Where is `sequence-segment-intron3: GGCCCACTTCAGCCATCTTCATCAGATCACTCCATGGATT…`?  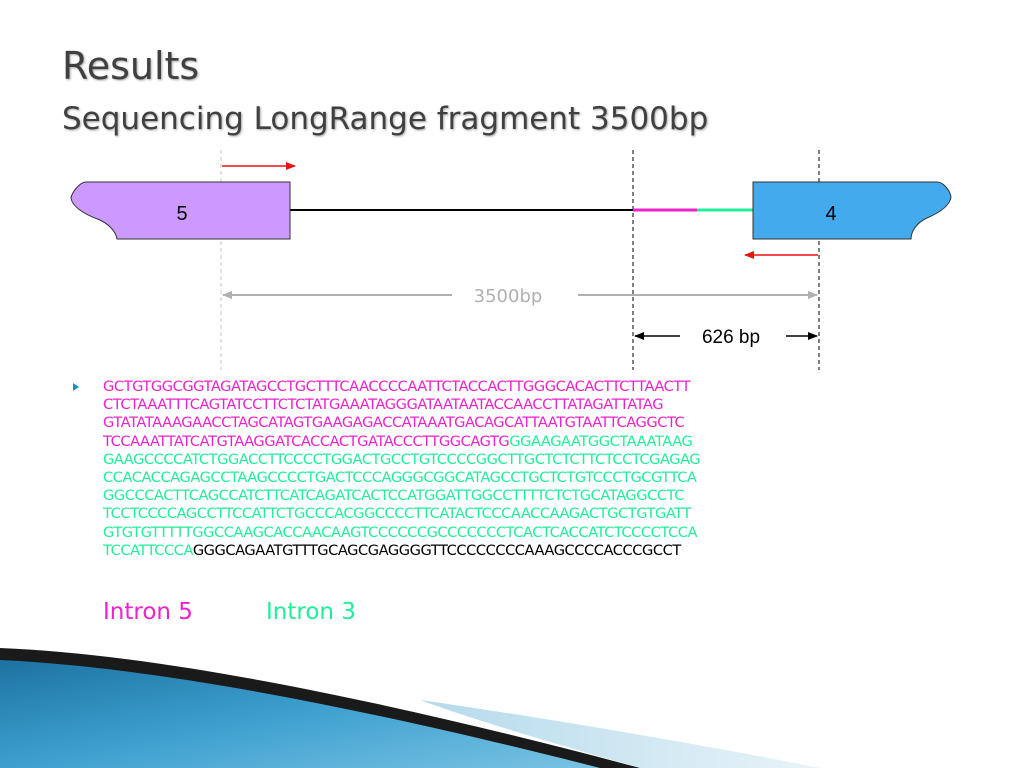 sequence-segment-intron3: GGCCCACTTCAGCCATCTTCATCAGATCACTCCATGGATT… is located at coordinates (393, 496).